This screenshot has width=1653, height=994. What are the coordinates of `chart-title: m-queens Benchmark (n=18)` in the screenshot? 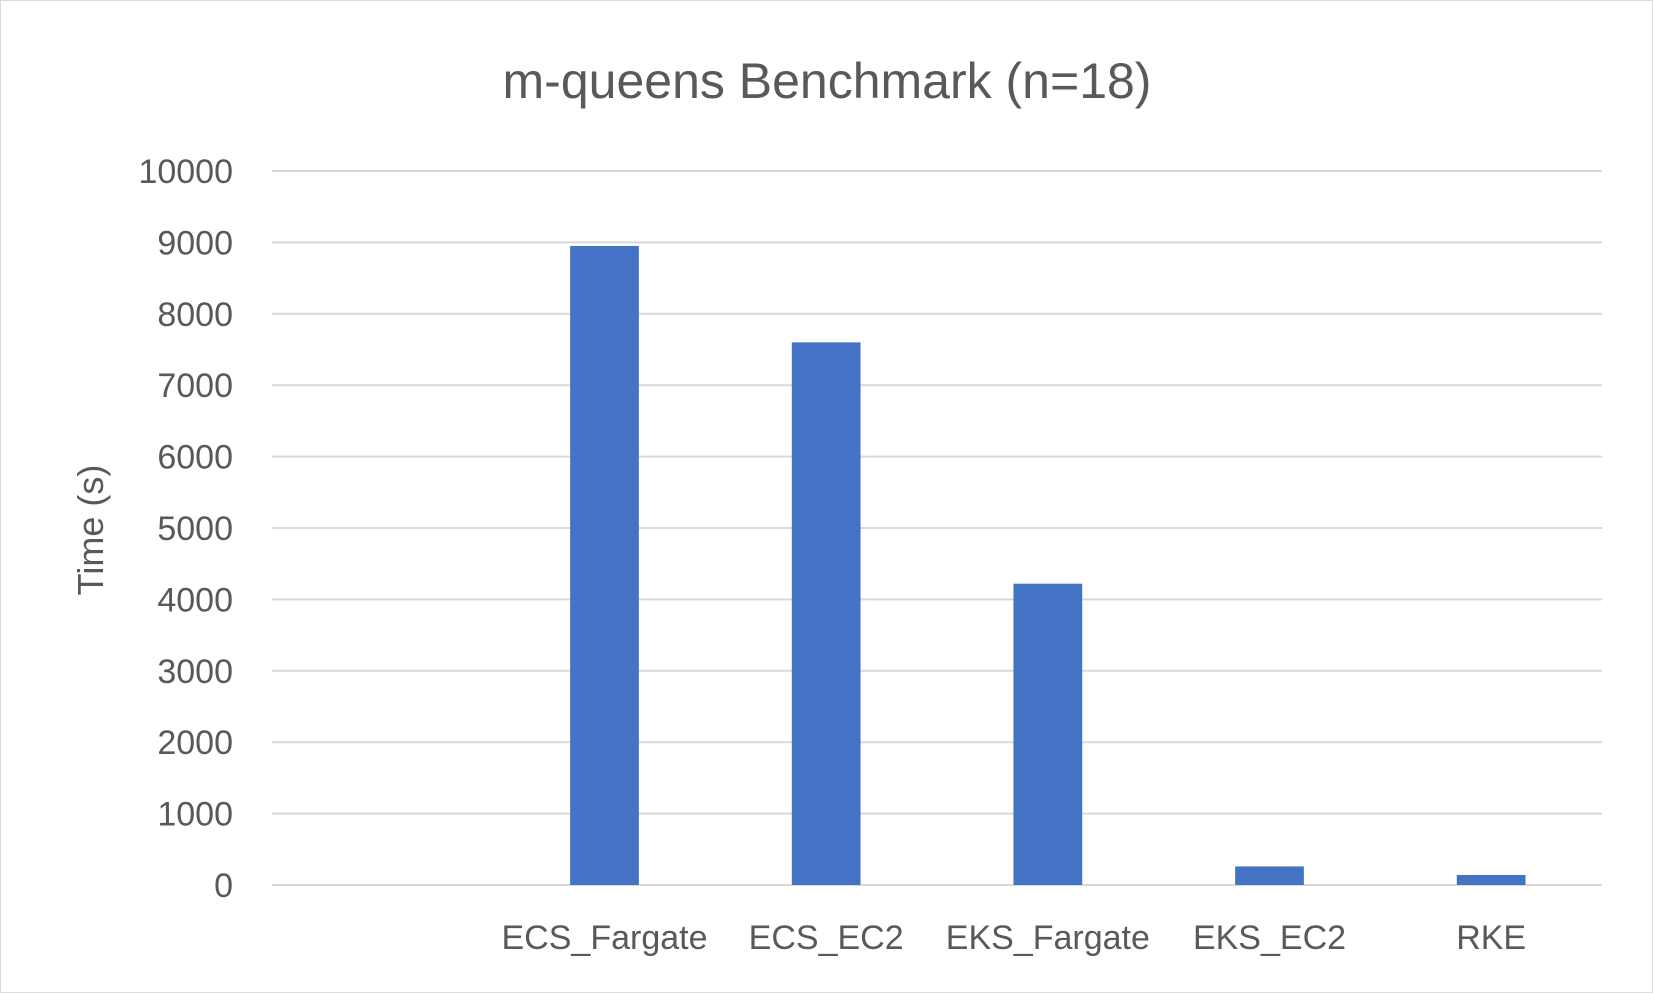 It's located at (827, 81).